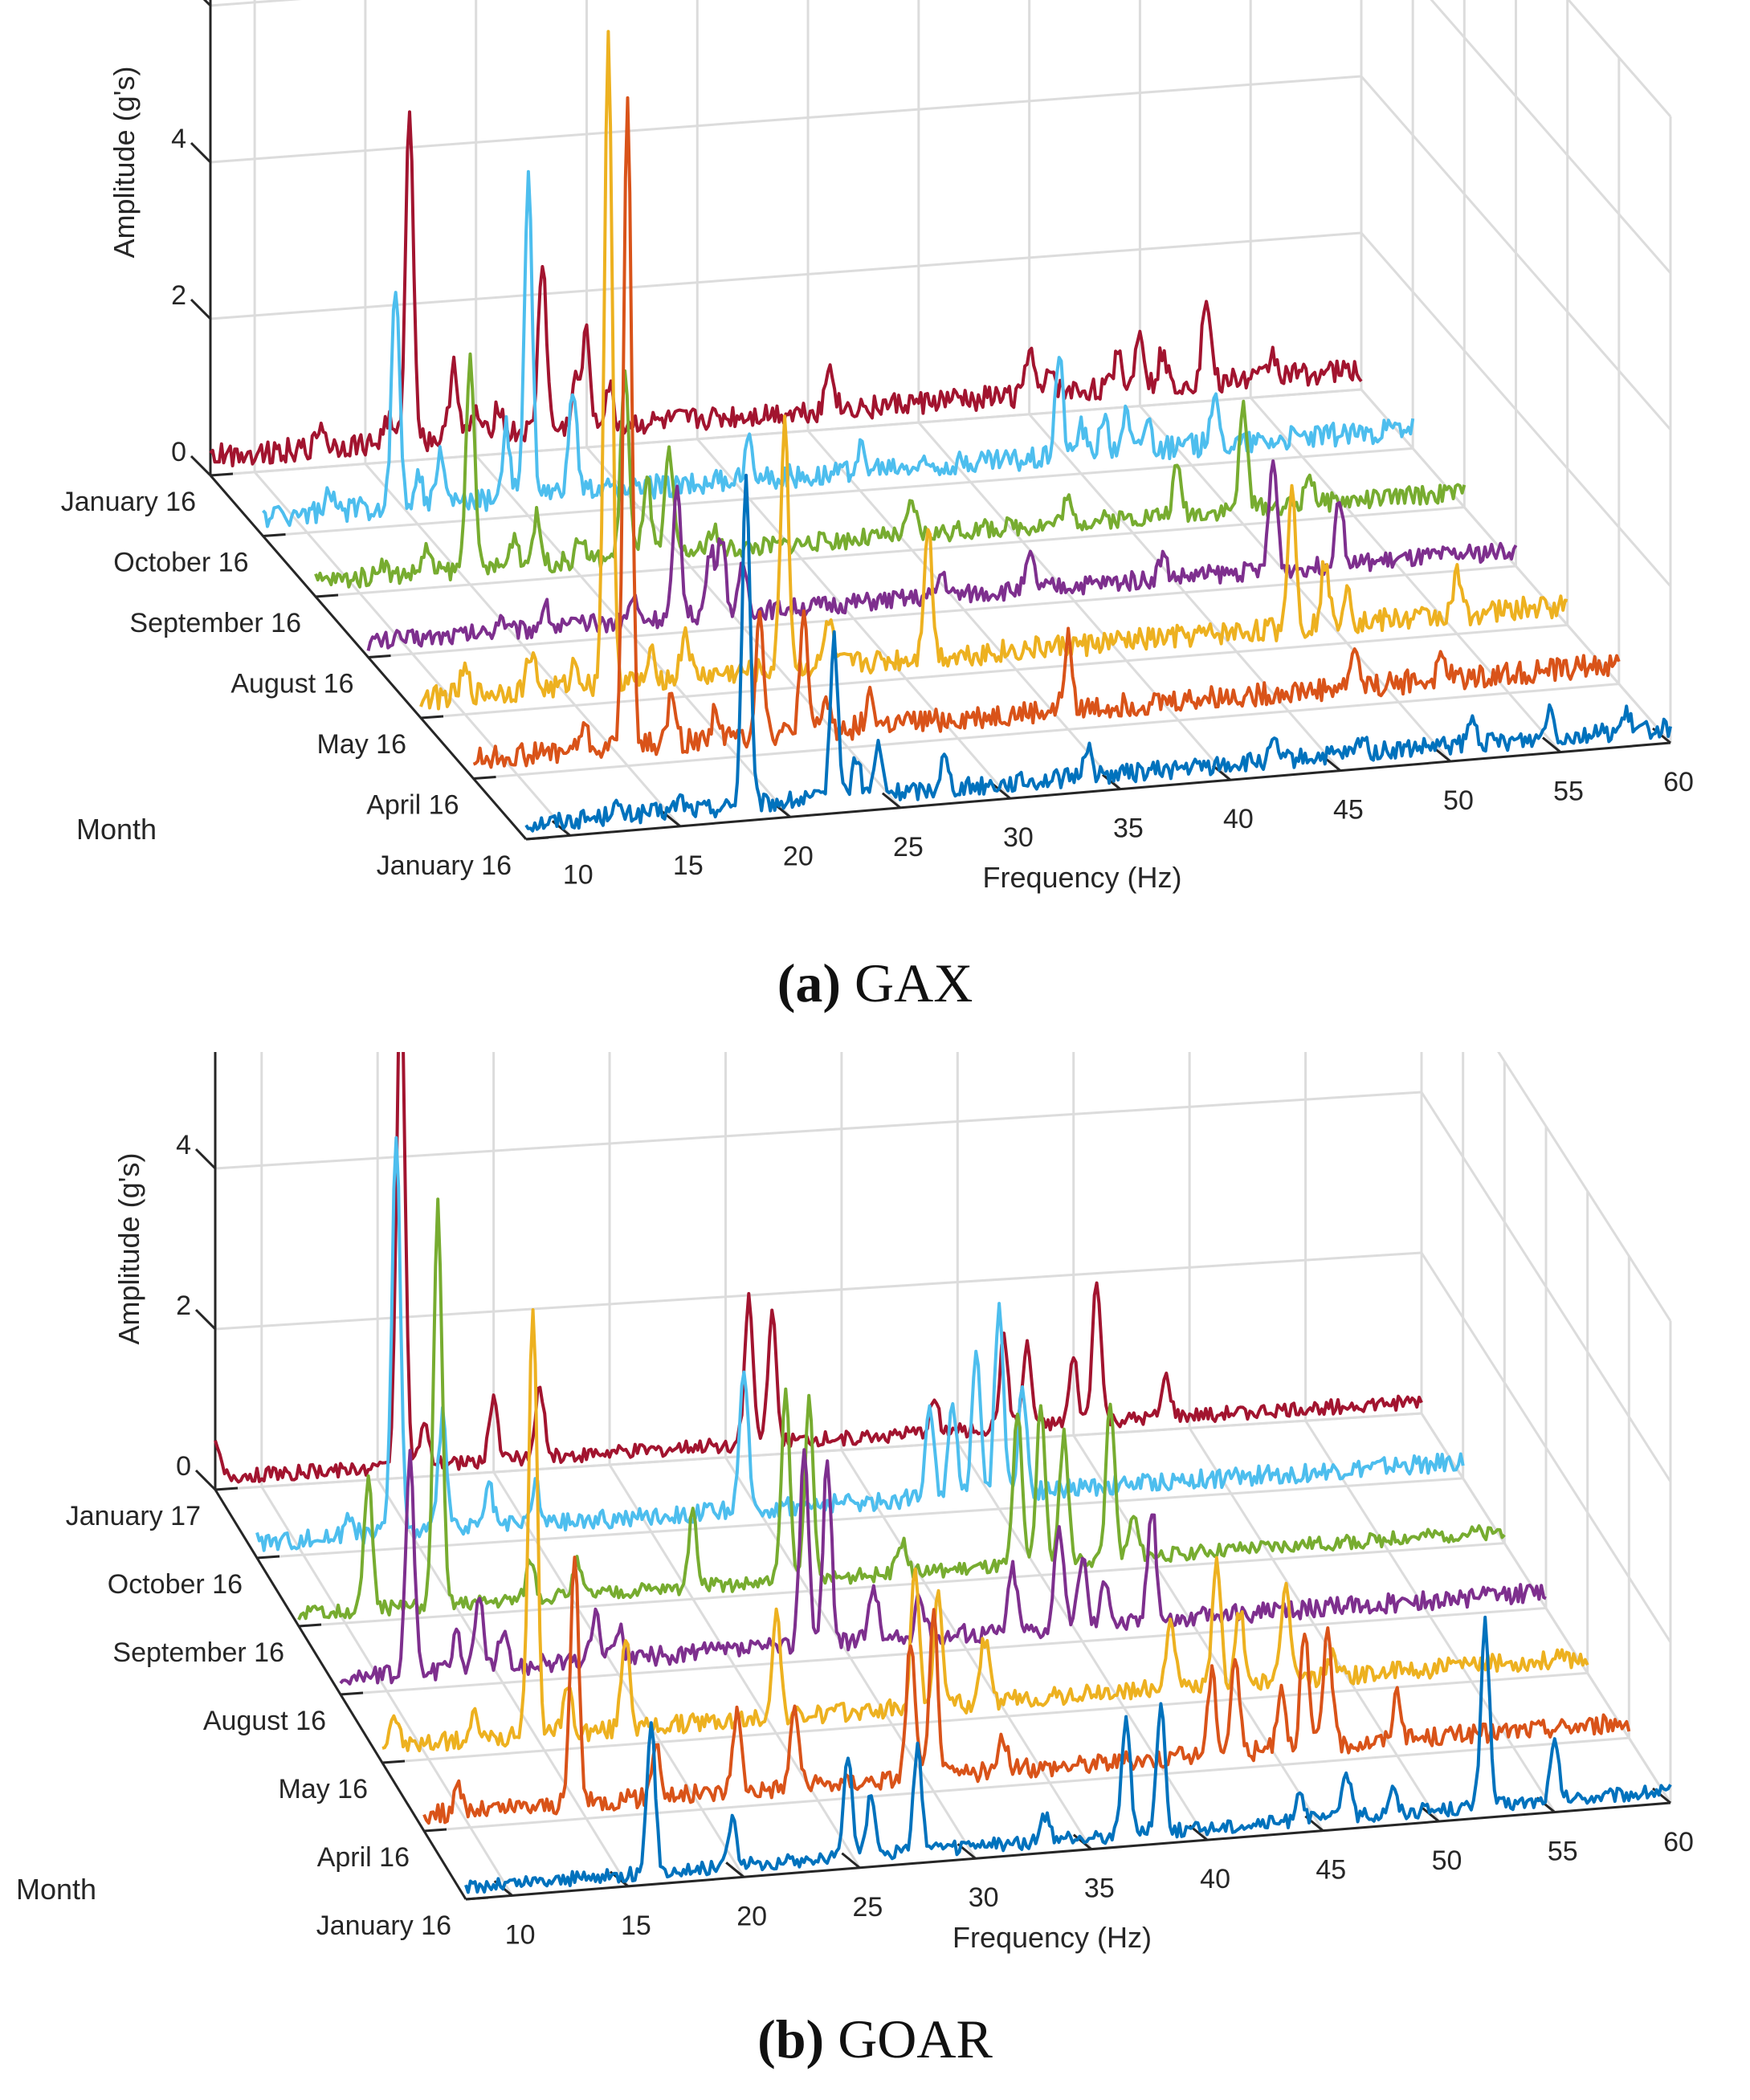 Image resolution: width=1750 pixels, height=2100 pixels. I want to click on caption-a: (a) GAX, so click(875, 983).